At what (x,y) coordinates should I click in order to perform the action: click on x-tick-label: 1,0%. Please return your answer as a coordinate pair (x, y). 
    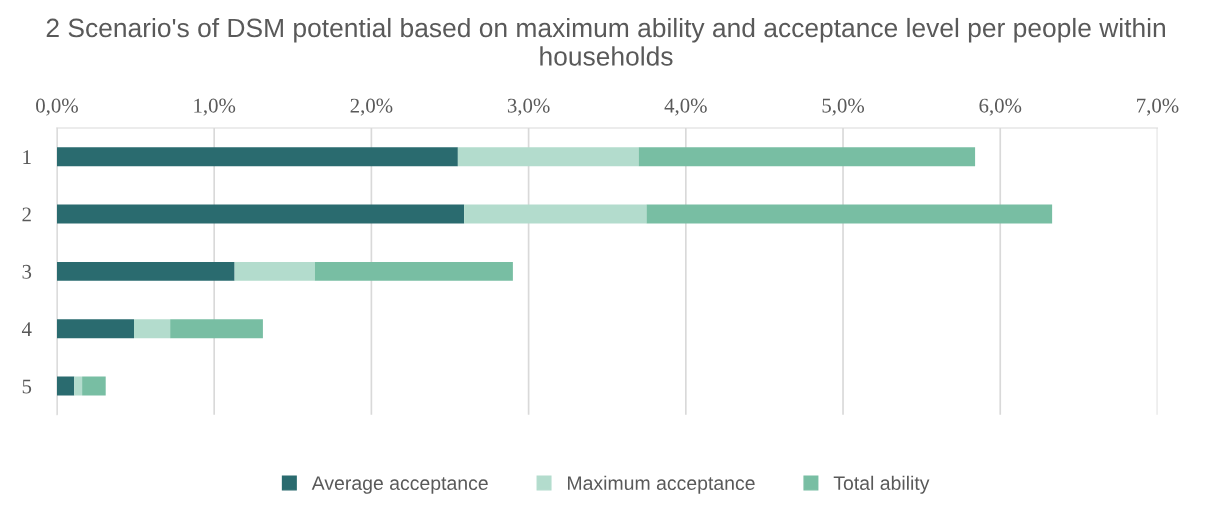
    Looking at the image, I should click on (215, 107).